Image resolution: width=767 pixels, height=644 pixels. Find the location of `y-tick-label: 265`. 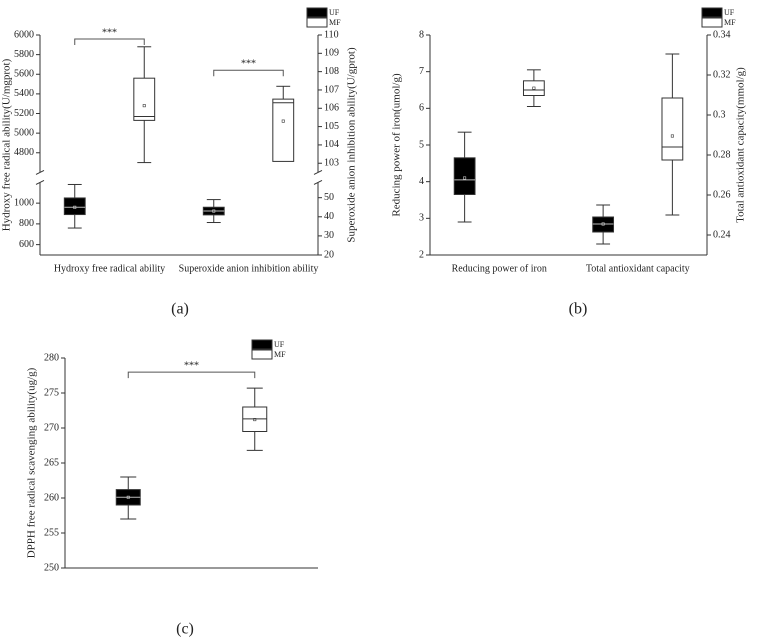

y-tick-label: 265 is located at coordinates (51, 462).